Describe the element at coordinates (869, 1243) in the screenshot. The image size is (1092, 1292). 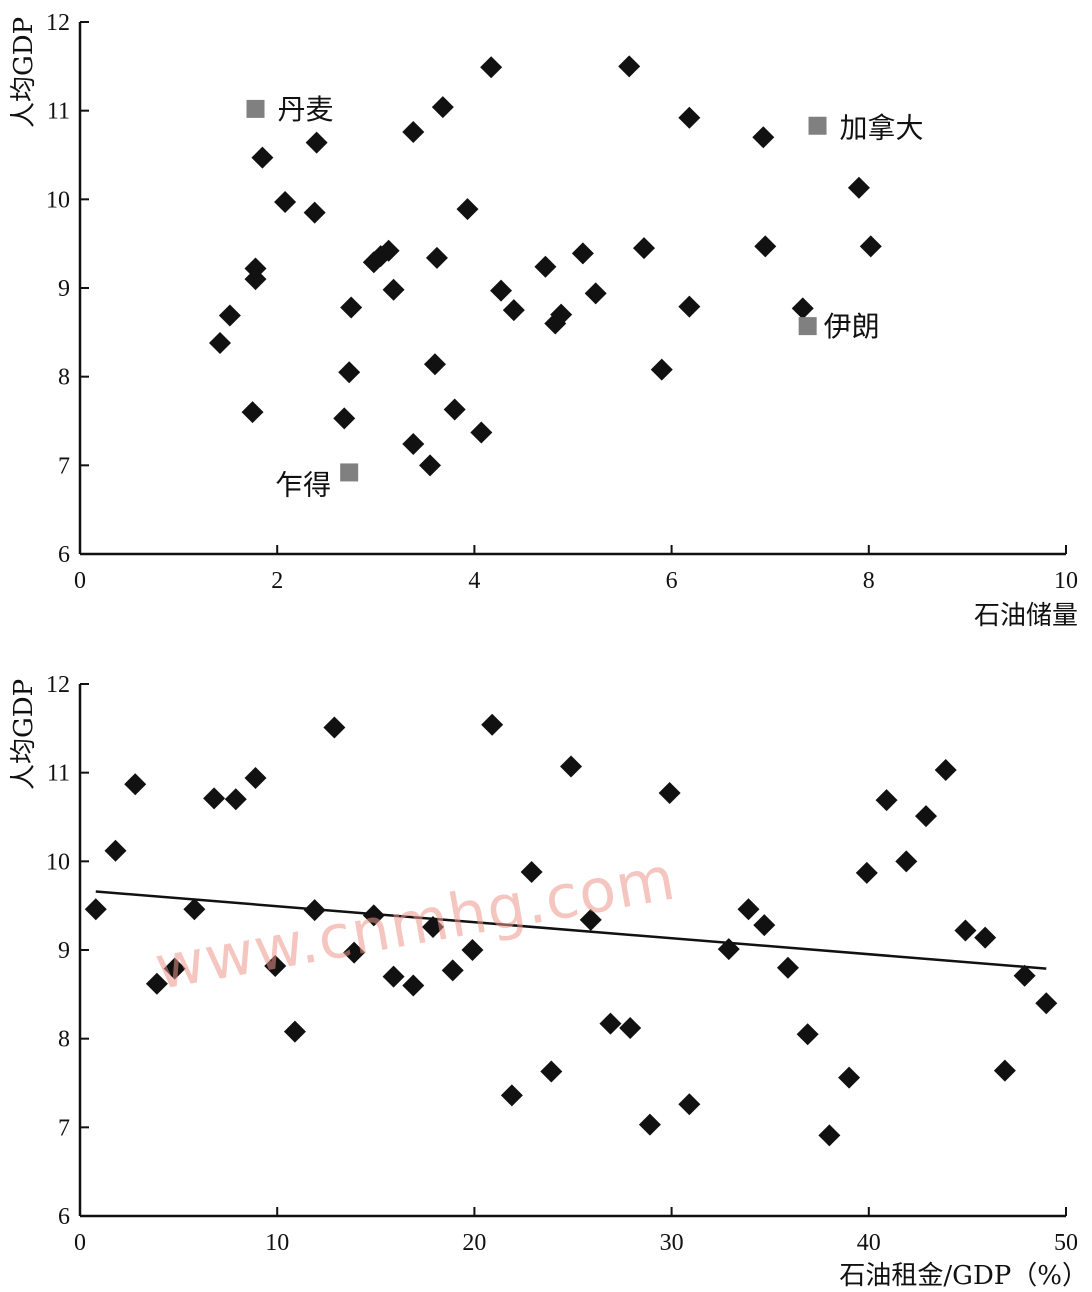
I see `x-tick-label: 40` at that location.